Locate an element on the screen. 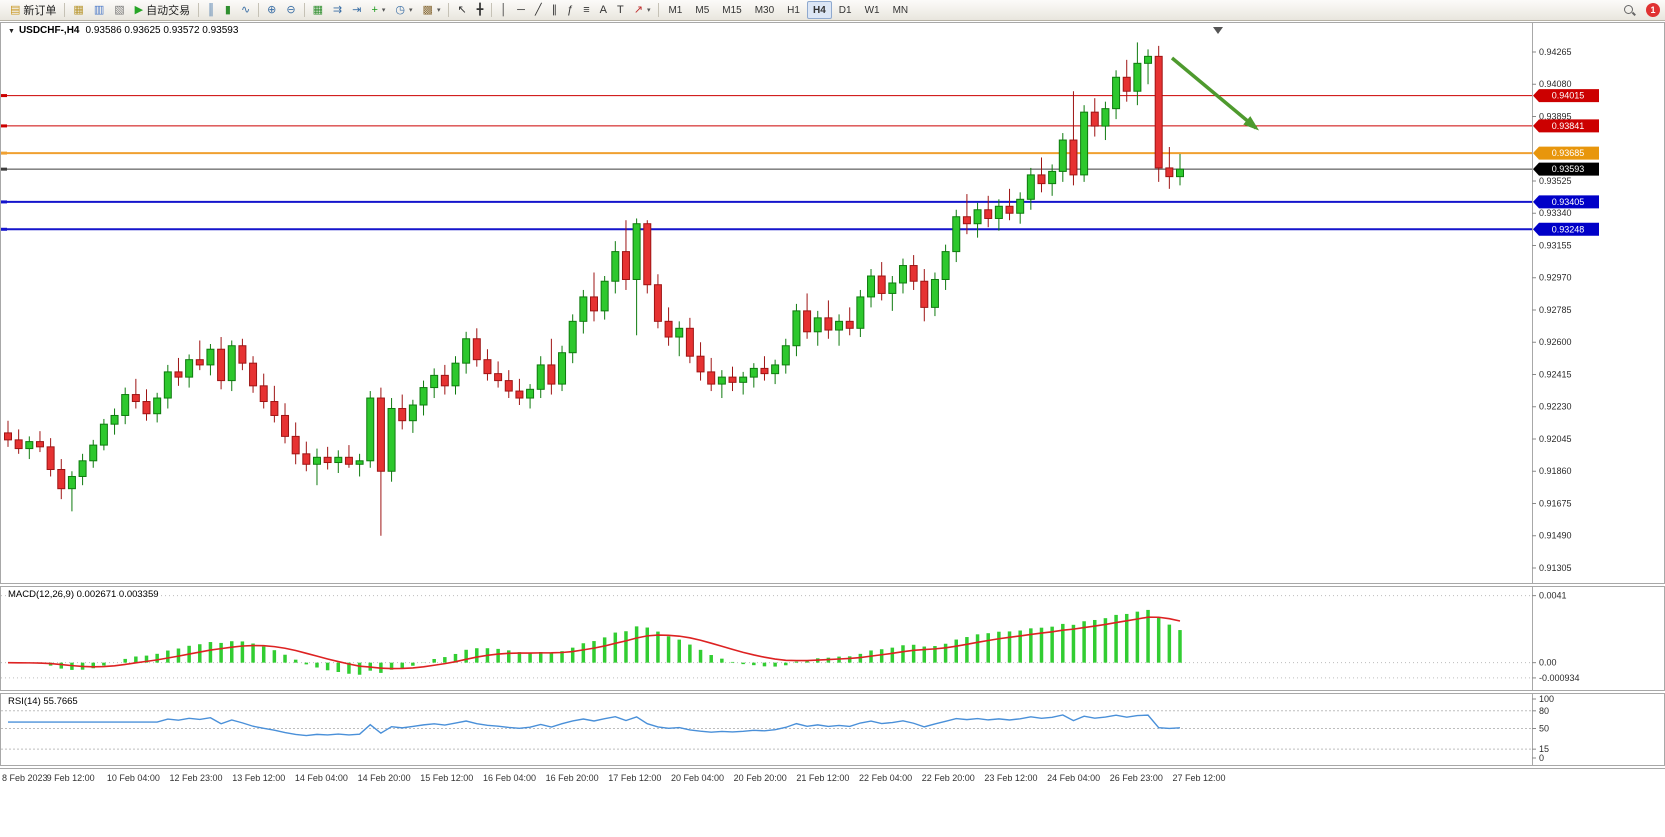  macd-panel: 0.0041 0.00 -0.000934 is located at coordinates (832, 638).